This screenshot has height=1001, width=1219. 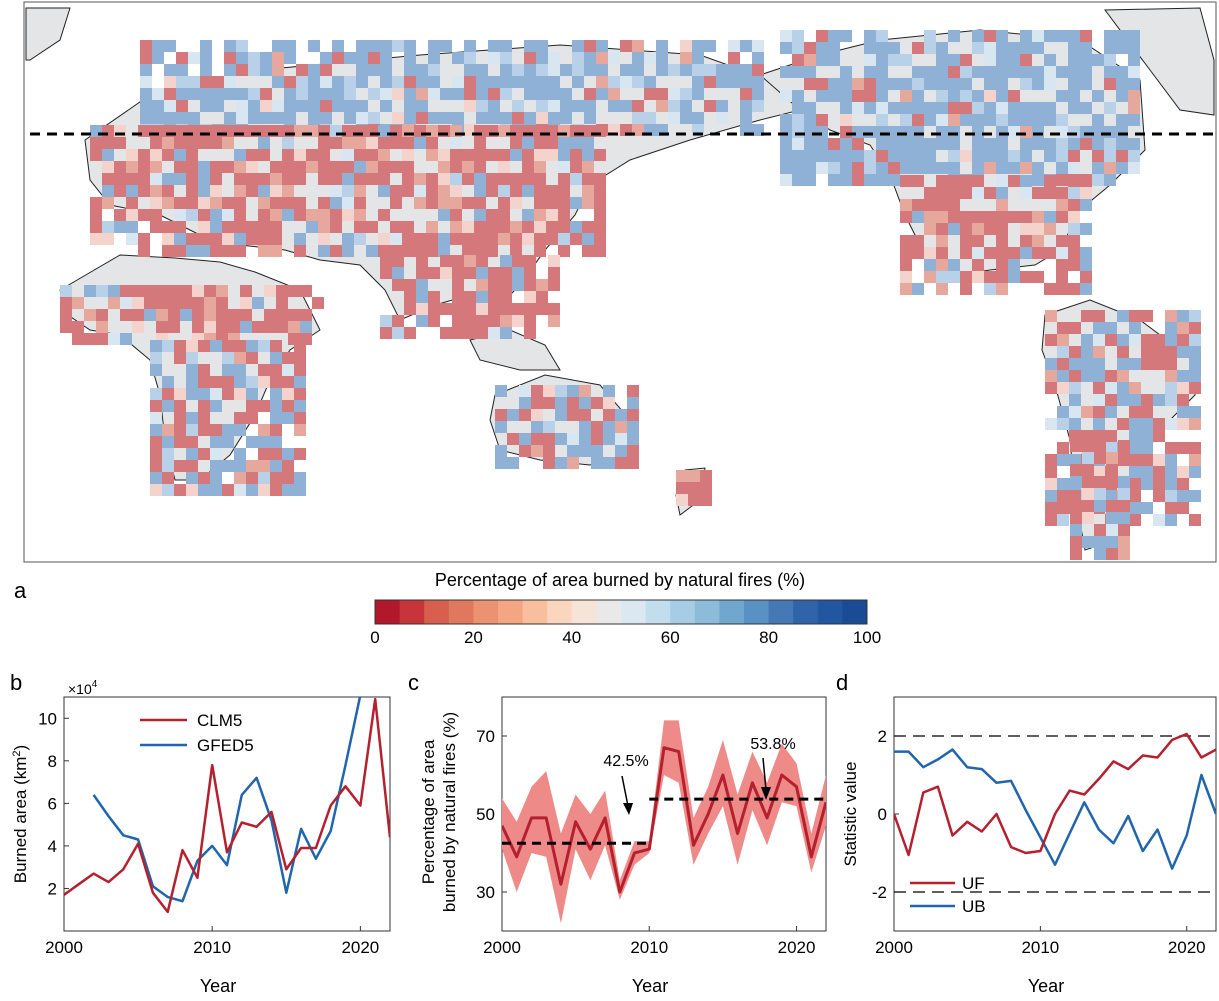 I want to click on colorbar-tick-label: 60, so click(x=670, y=637).